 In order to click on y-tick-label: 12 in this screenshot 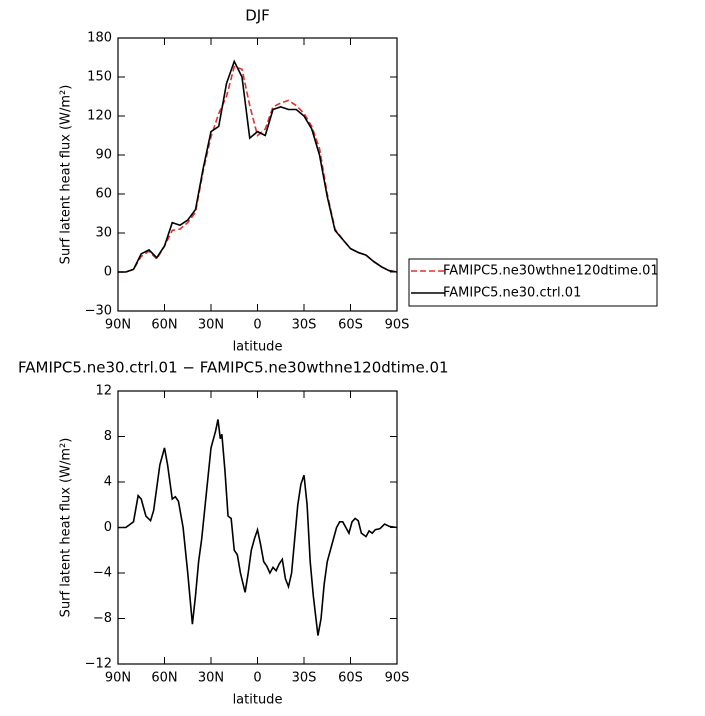, I will do `click(103, 391)`.